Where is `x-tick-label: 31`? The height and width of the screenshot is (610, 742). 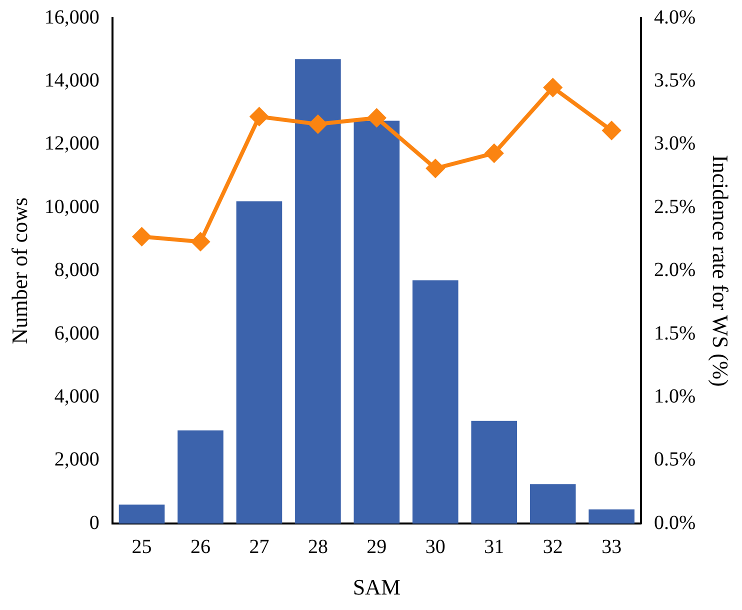 x-tick-label: 31 is located at coordinates (494, 547).